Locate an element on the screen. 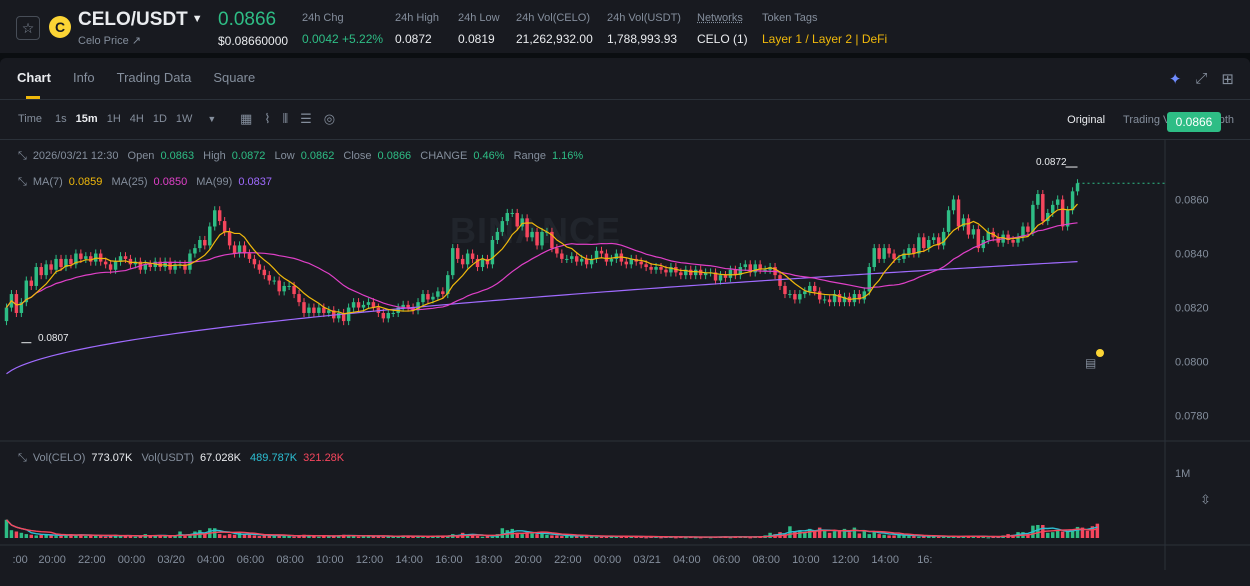  stat-5: Networks CELO (1) is located at coordinates (722, 29).